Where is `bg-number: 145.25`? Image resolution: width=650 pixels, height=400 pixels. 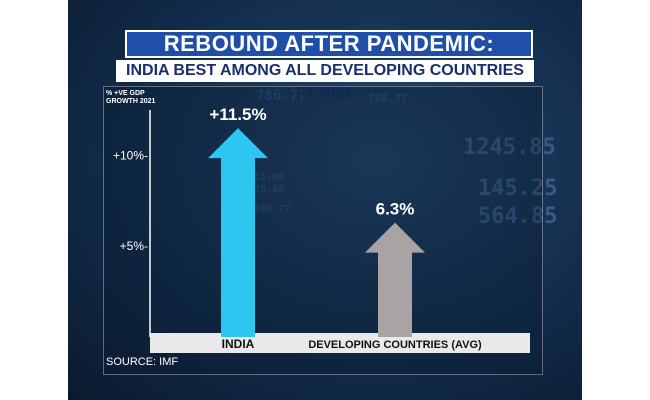 bg-number: 145.25 is located at coordinates (518, 188).